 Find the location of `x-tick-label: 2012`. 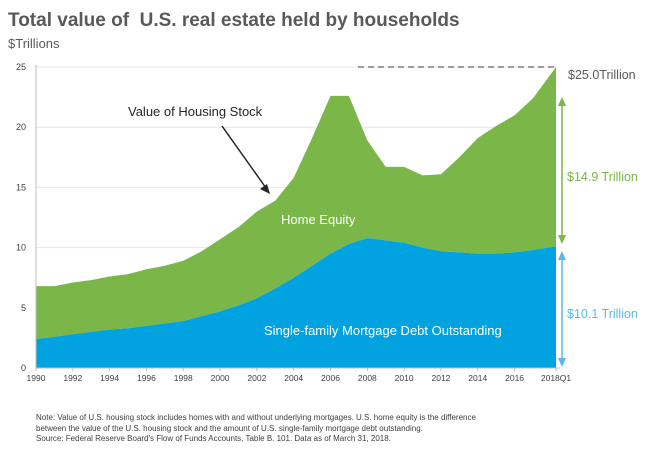

x-tick-label: 2012 is located at coordinates (440, 378).